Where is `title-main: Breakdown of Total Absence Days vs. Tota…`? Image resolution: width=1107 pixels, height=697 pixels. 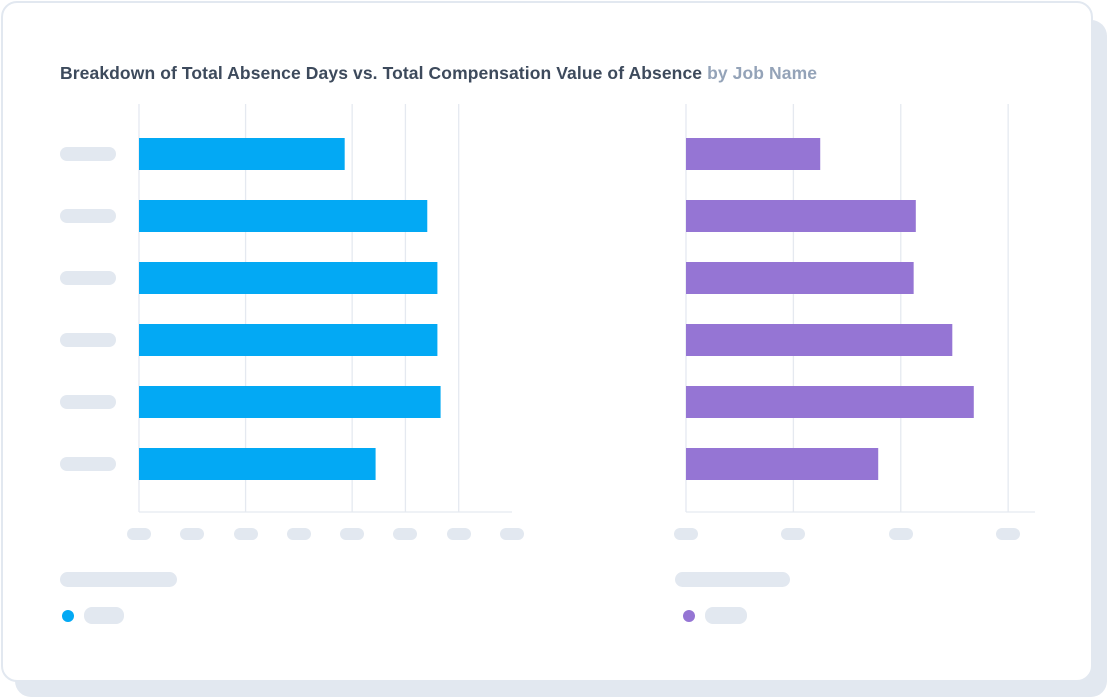
title-main: Breakdown of Total Absence Days vs. Tota… is located at coordinates (381, 73).